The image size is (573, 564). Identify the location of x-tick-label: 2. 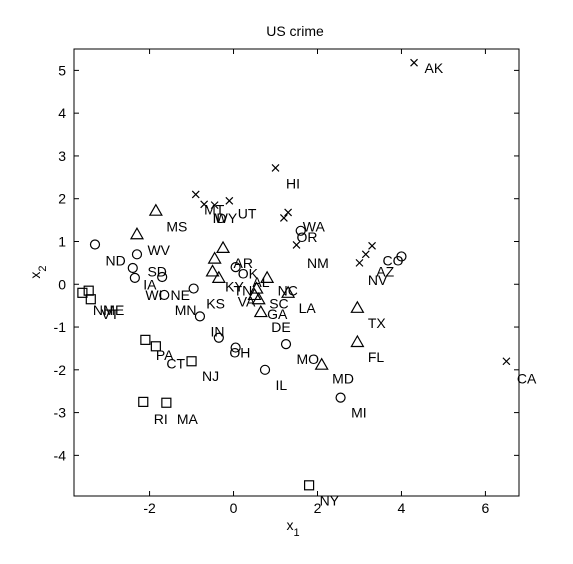
(318, 508).